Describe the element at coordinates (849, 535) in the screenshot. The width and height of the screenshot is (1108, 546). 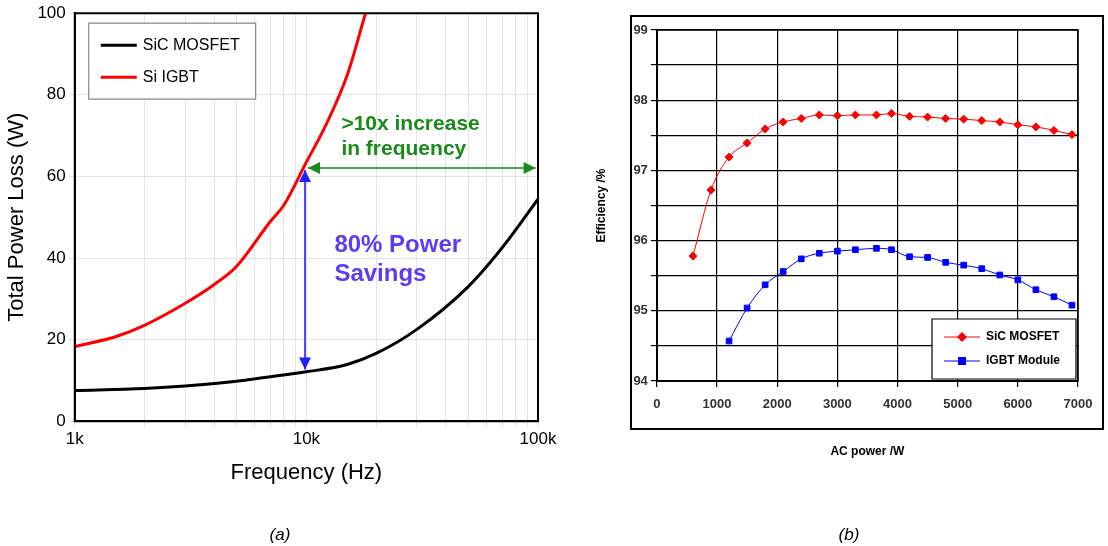
I see `text: (b)` at that location.